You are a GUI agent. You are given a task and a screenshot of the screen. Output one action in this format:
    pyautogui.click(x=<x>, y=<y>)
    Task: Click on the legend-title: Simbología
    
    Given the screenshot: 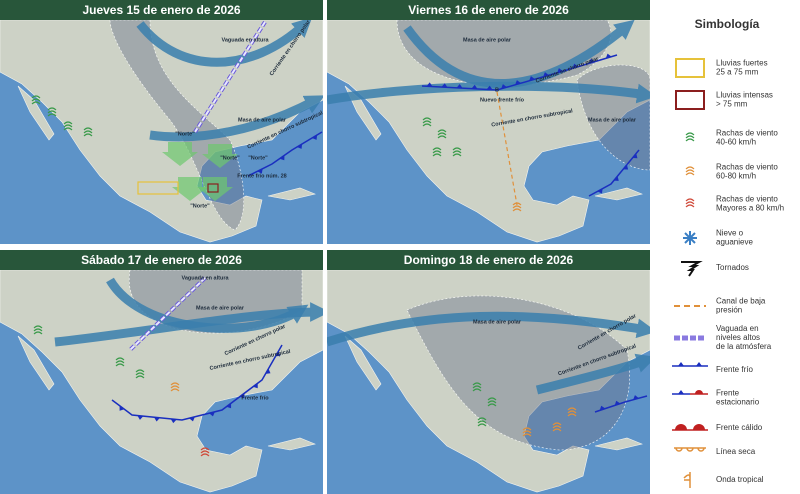 What is the action you would take?
    pyautogui.click(x=727, y=24)
    